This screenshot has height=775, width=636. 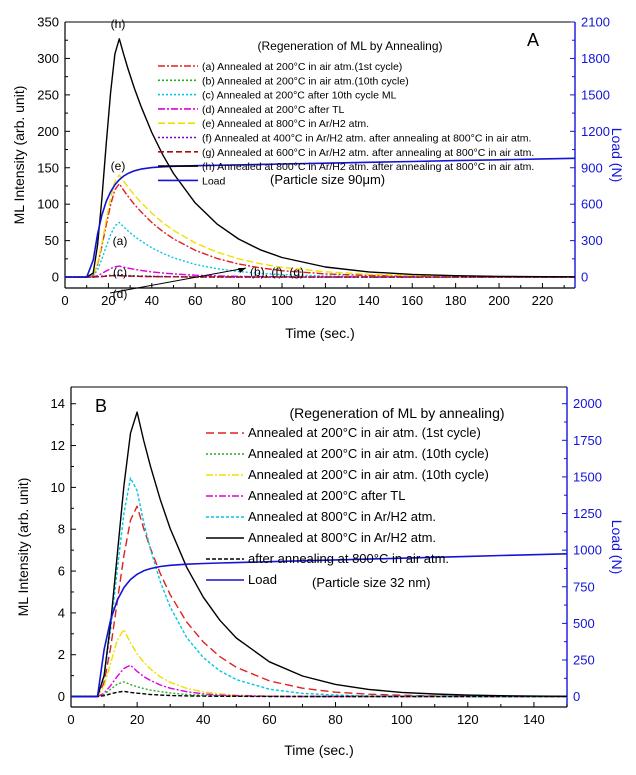 I want to click on panel-label: B, so click(x=101, y=406).